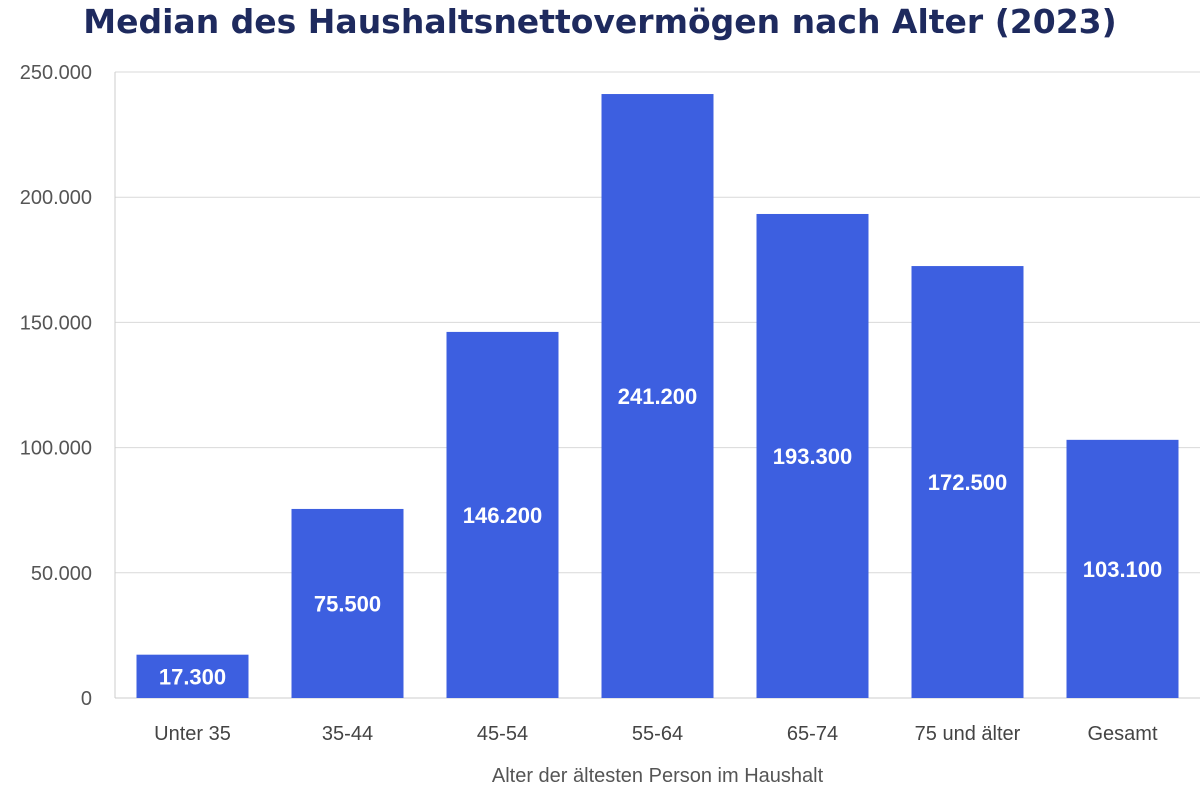 This screenshot has height=800, width=1200. What do you see at coordinates (86, 699) in the screenshot?
I see `y-tick-label: 0` at bounding box center [86, 699].